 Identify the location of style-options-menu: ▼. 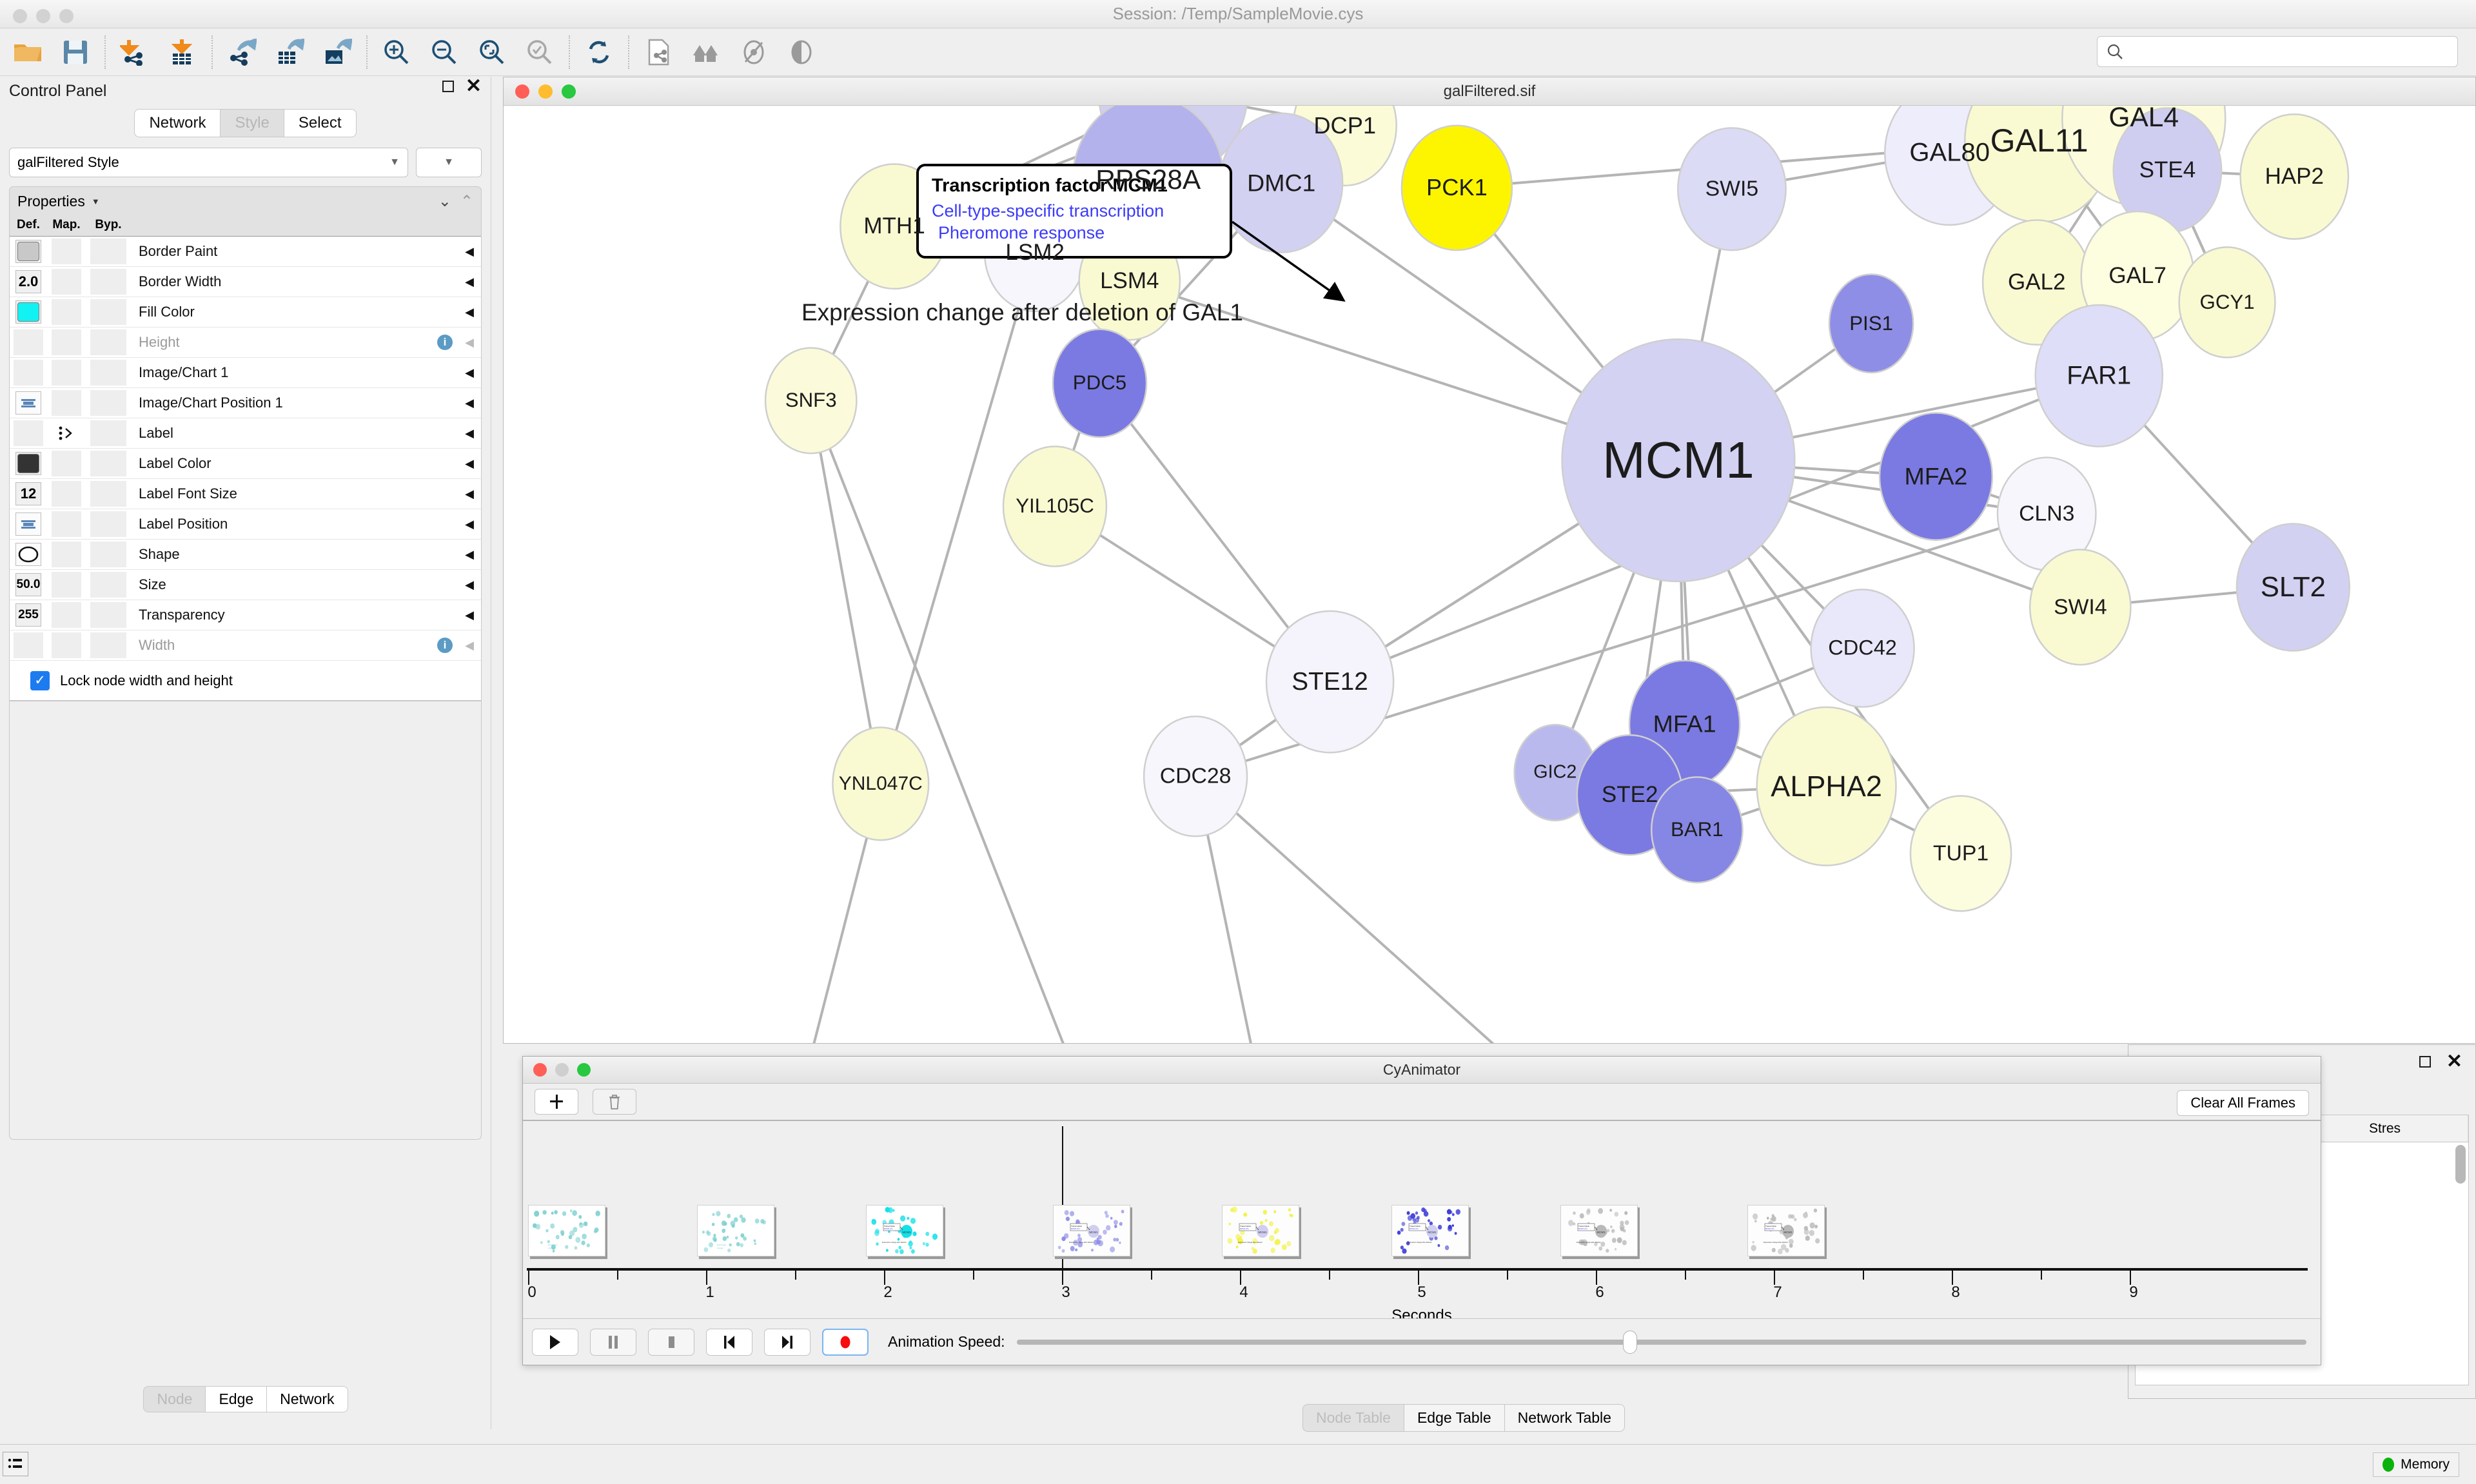
(449, 162).